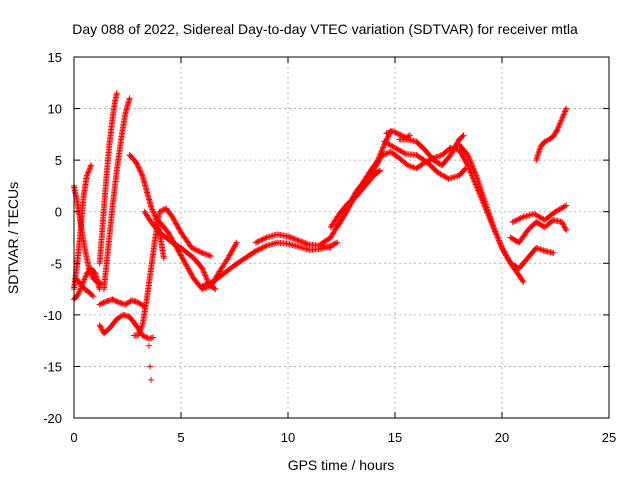 The width and height of the screenshot is (640, 480). I want to click on series-t23, so click(539, 214).